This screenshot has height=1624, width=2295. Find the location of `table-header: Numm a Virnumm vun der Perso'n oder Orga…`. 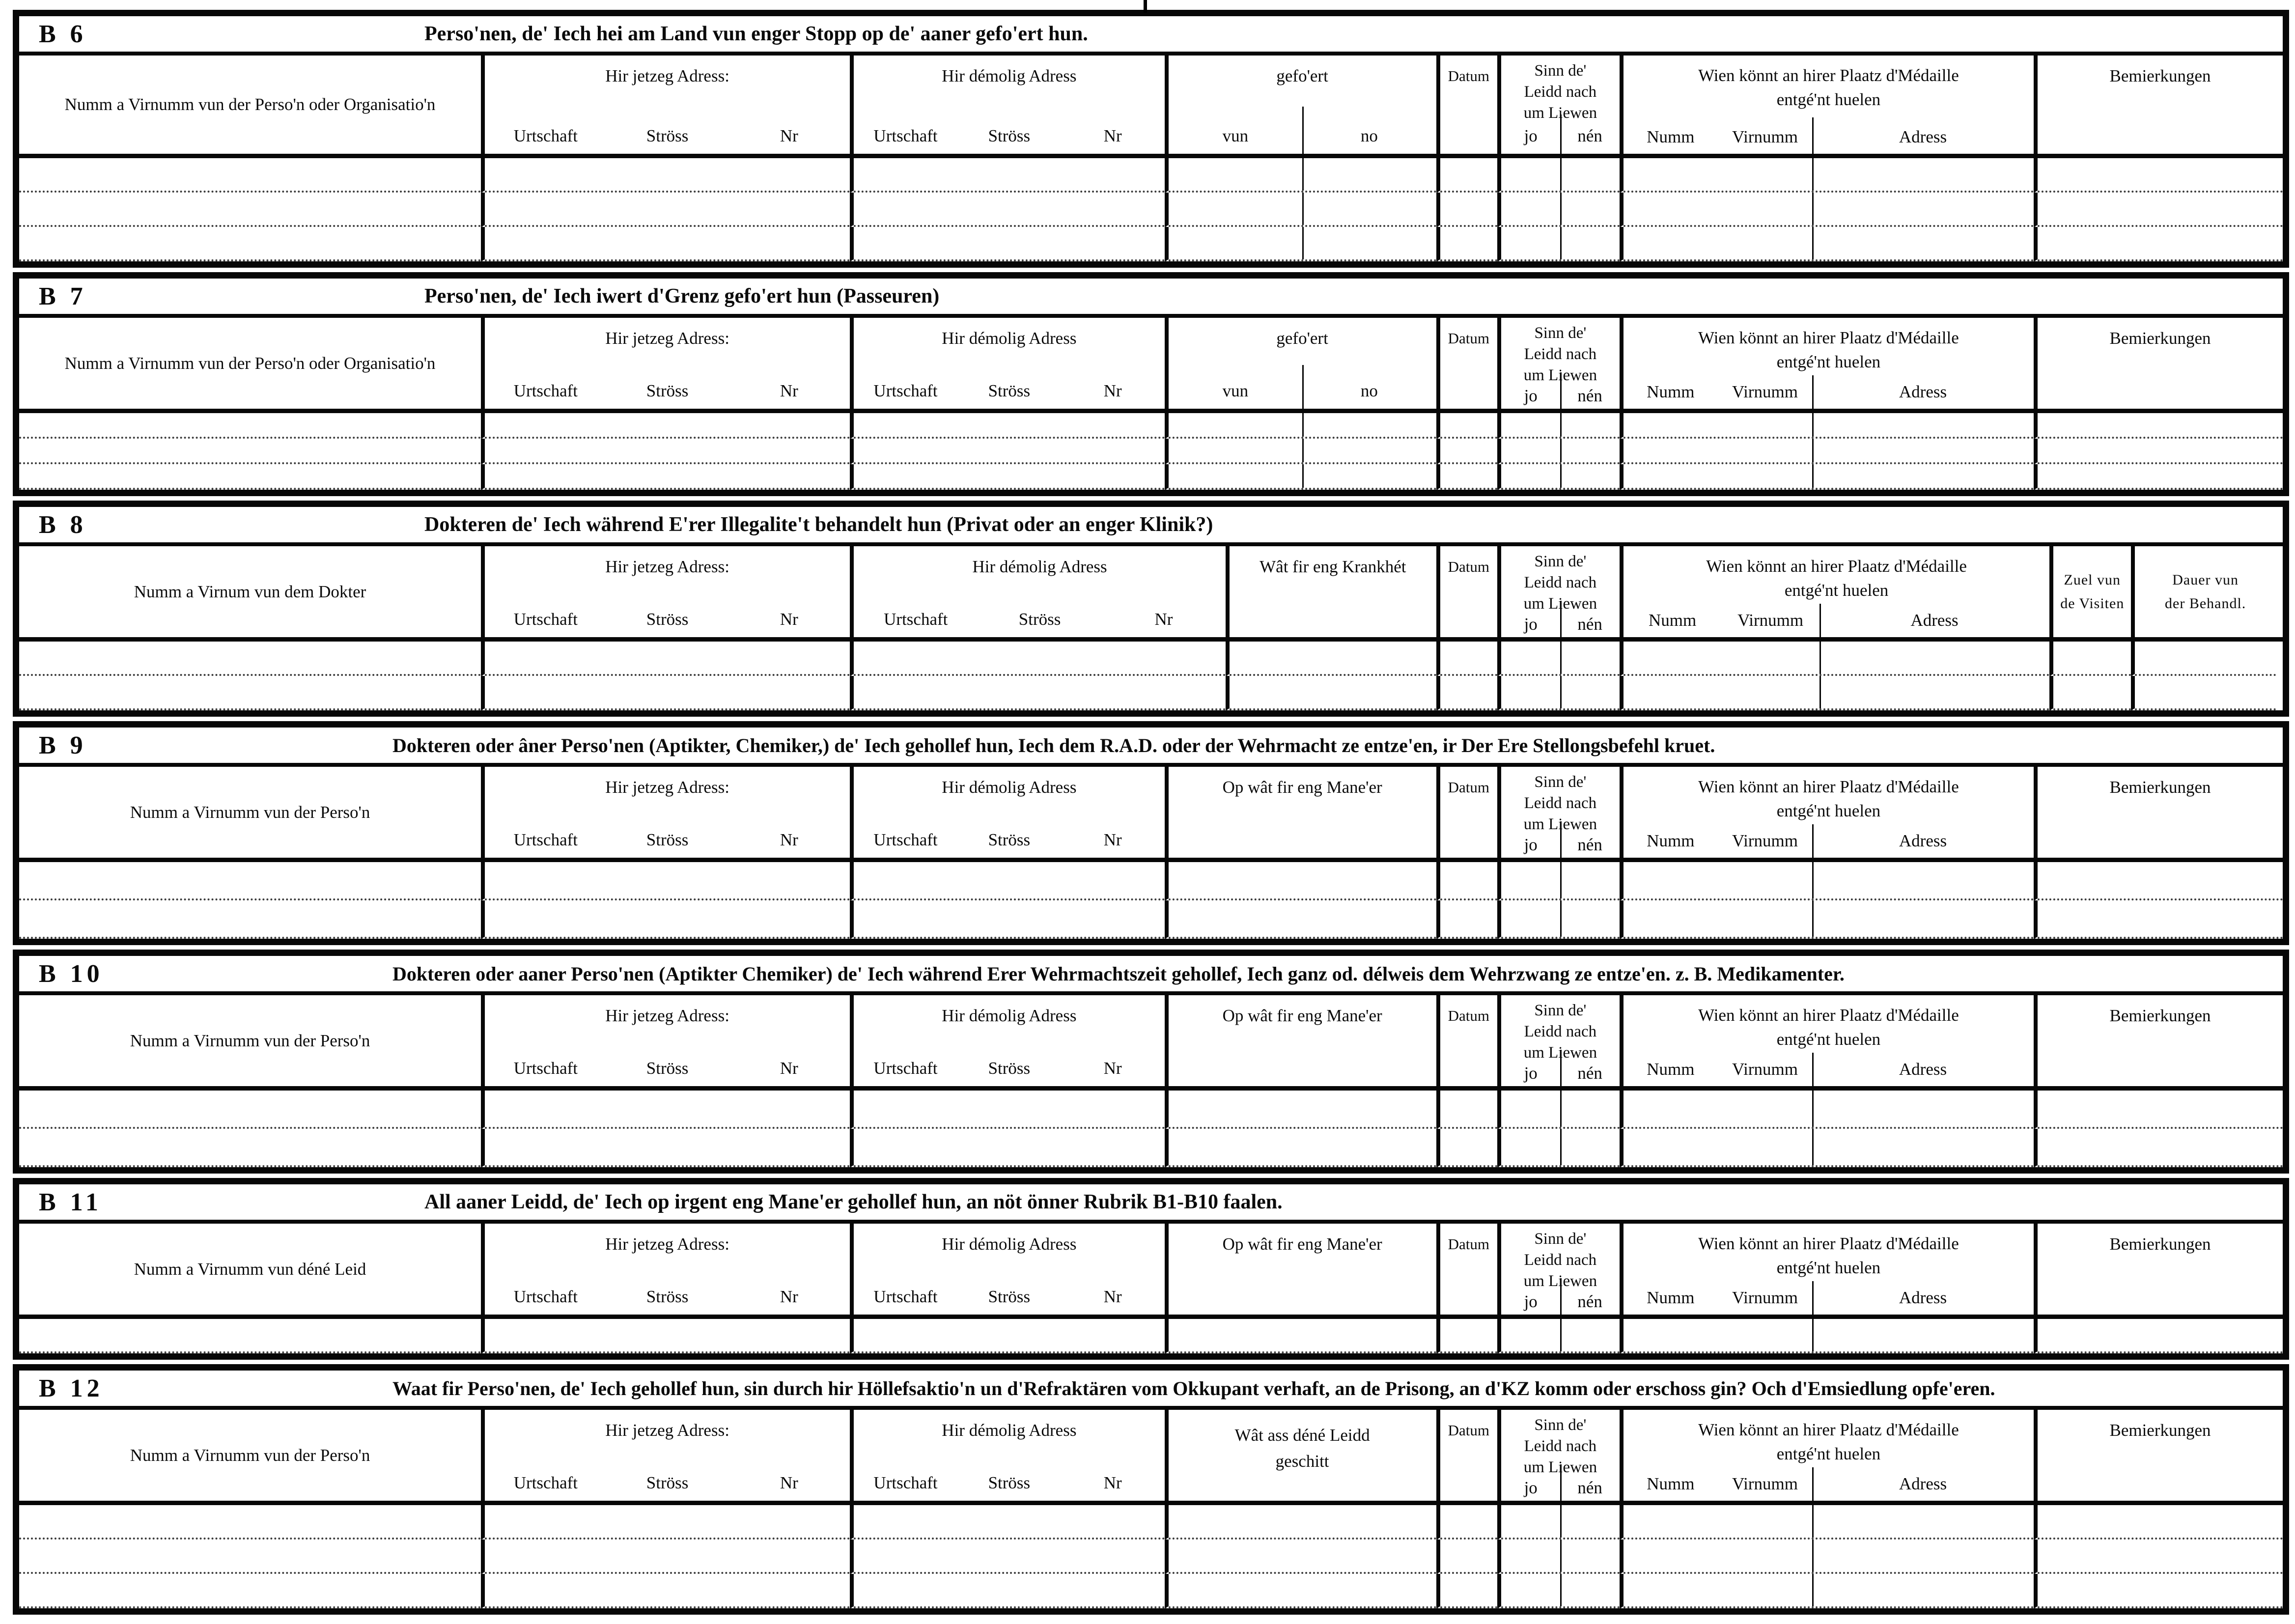

table-header: Numm a Virnumm vun der Perso'n oder Orga… is located at coordinates (1151, 365).